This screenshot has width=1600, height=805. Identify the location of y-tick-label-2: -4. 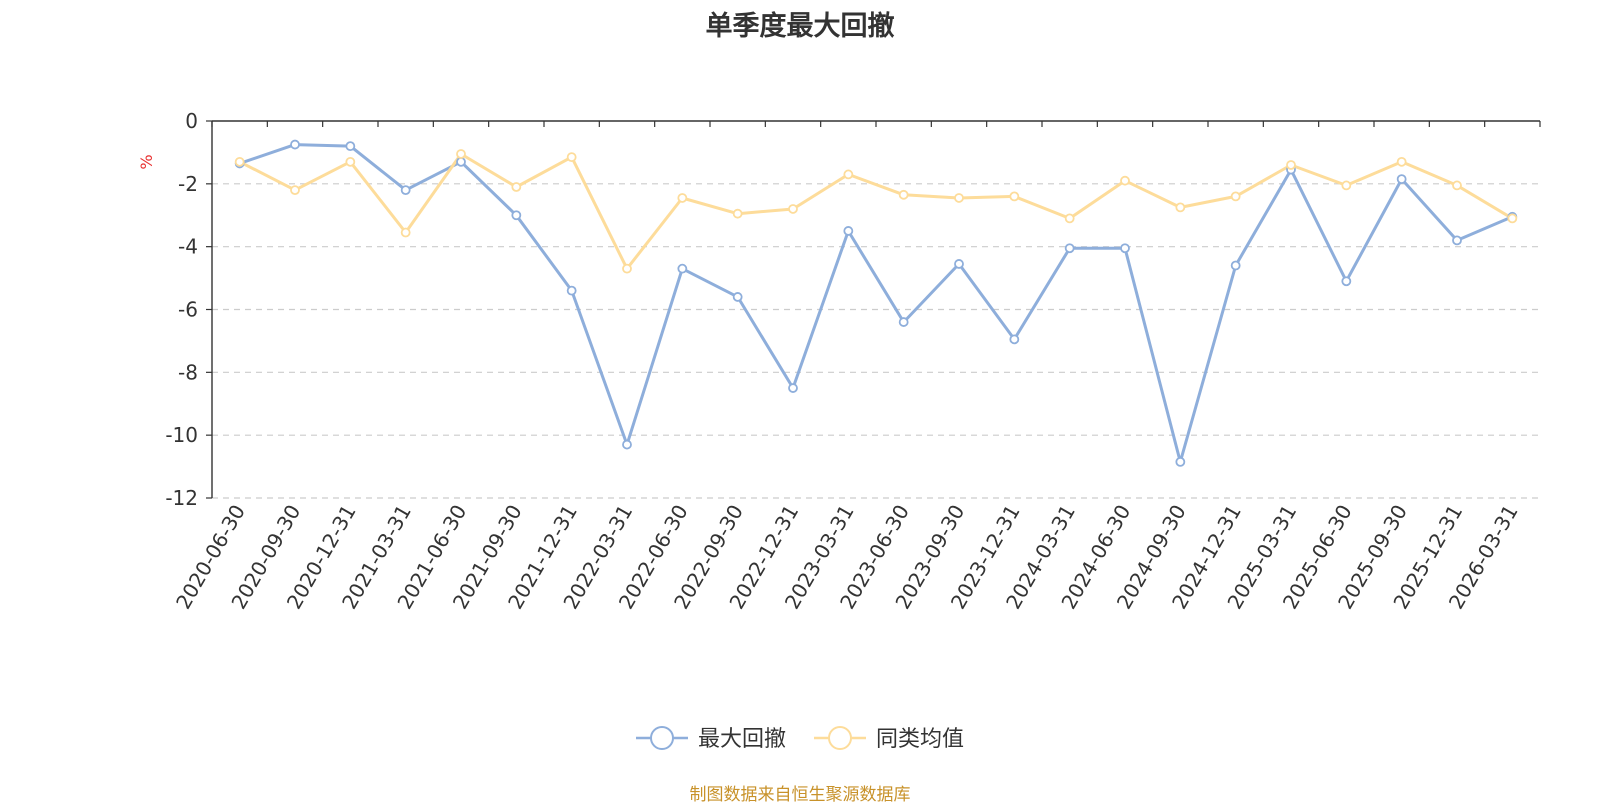
(188, 247).